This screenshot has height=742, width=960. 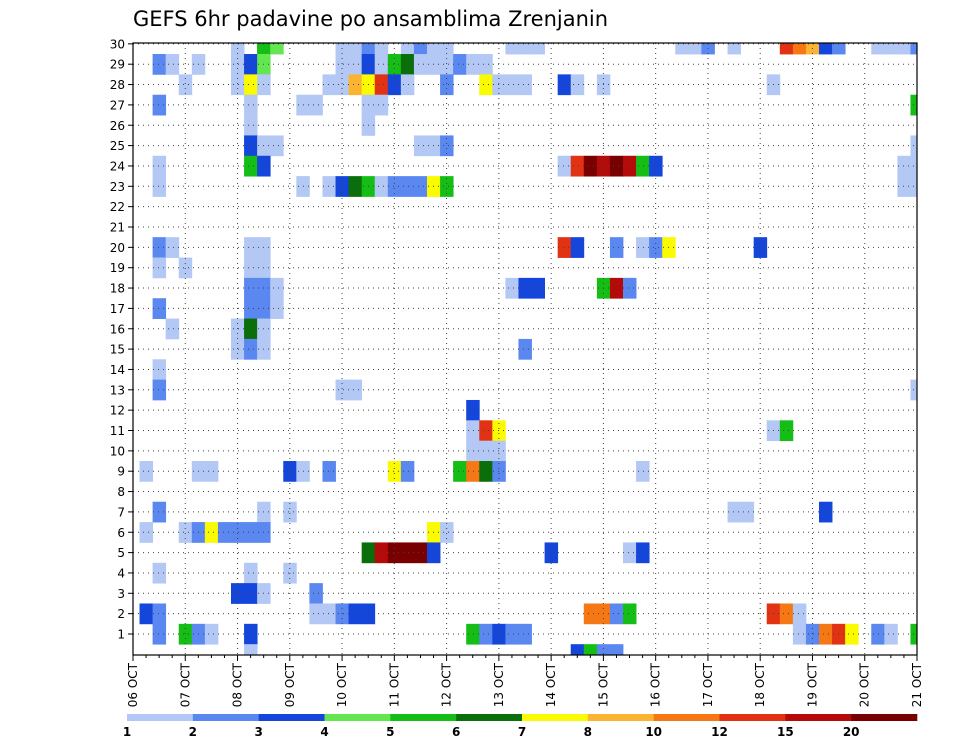 I want to click on y-tick-label: 24, so click(x=117, y=166).